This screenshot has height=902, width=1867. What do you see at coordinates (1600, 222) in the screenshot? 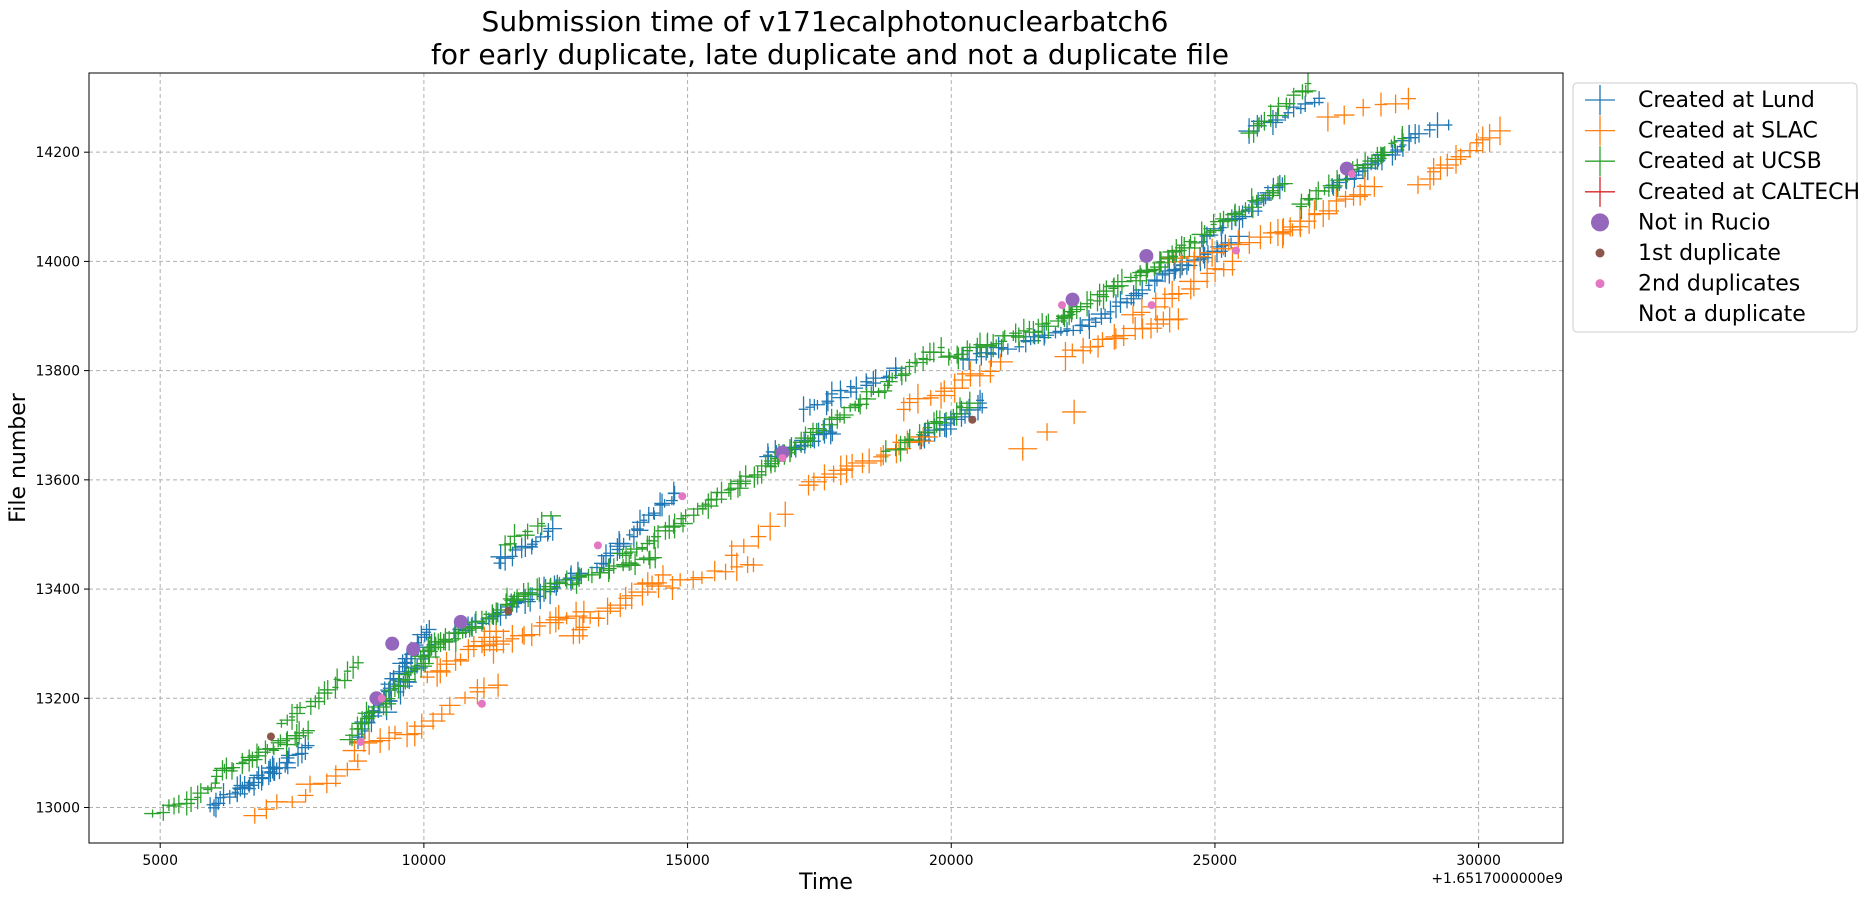
I see `legend-marker` at bounding box center [1600, 222].